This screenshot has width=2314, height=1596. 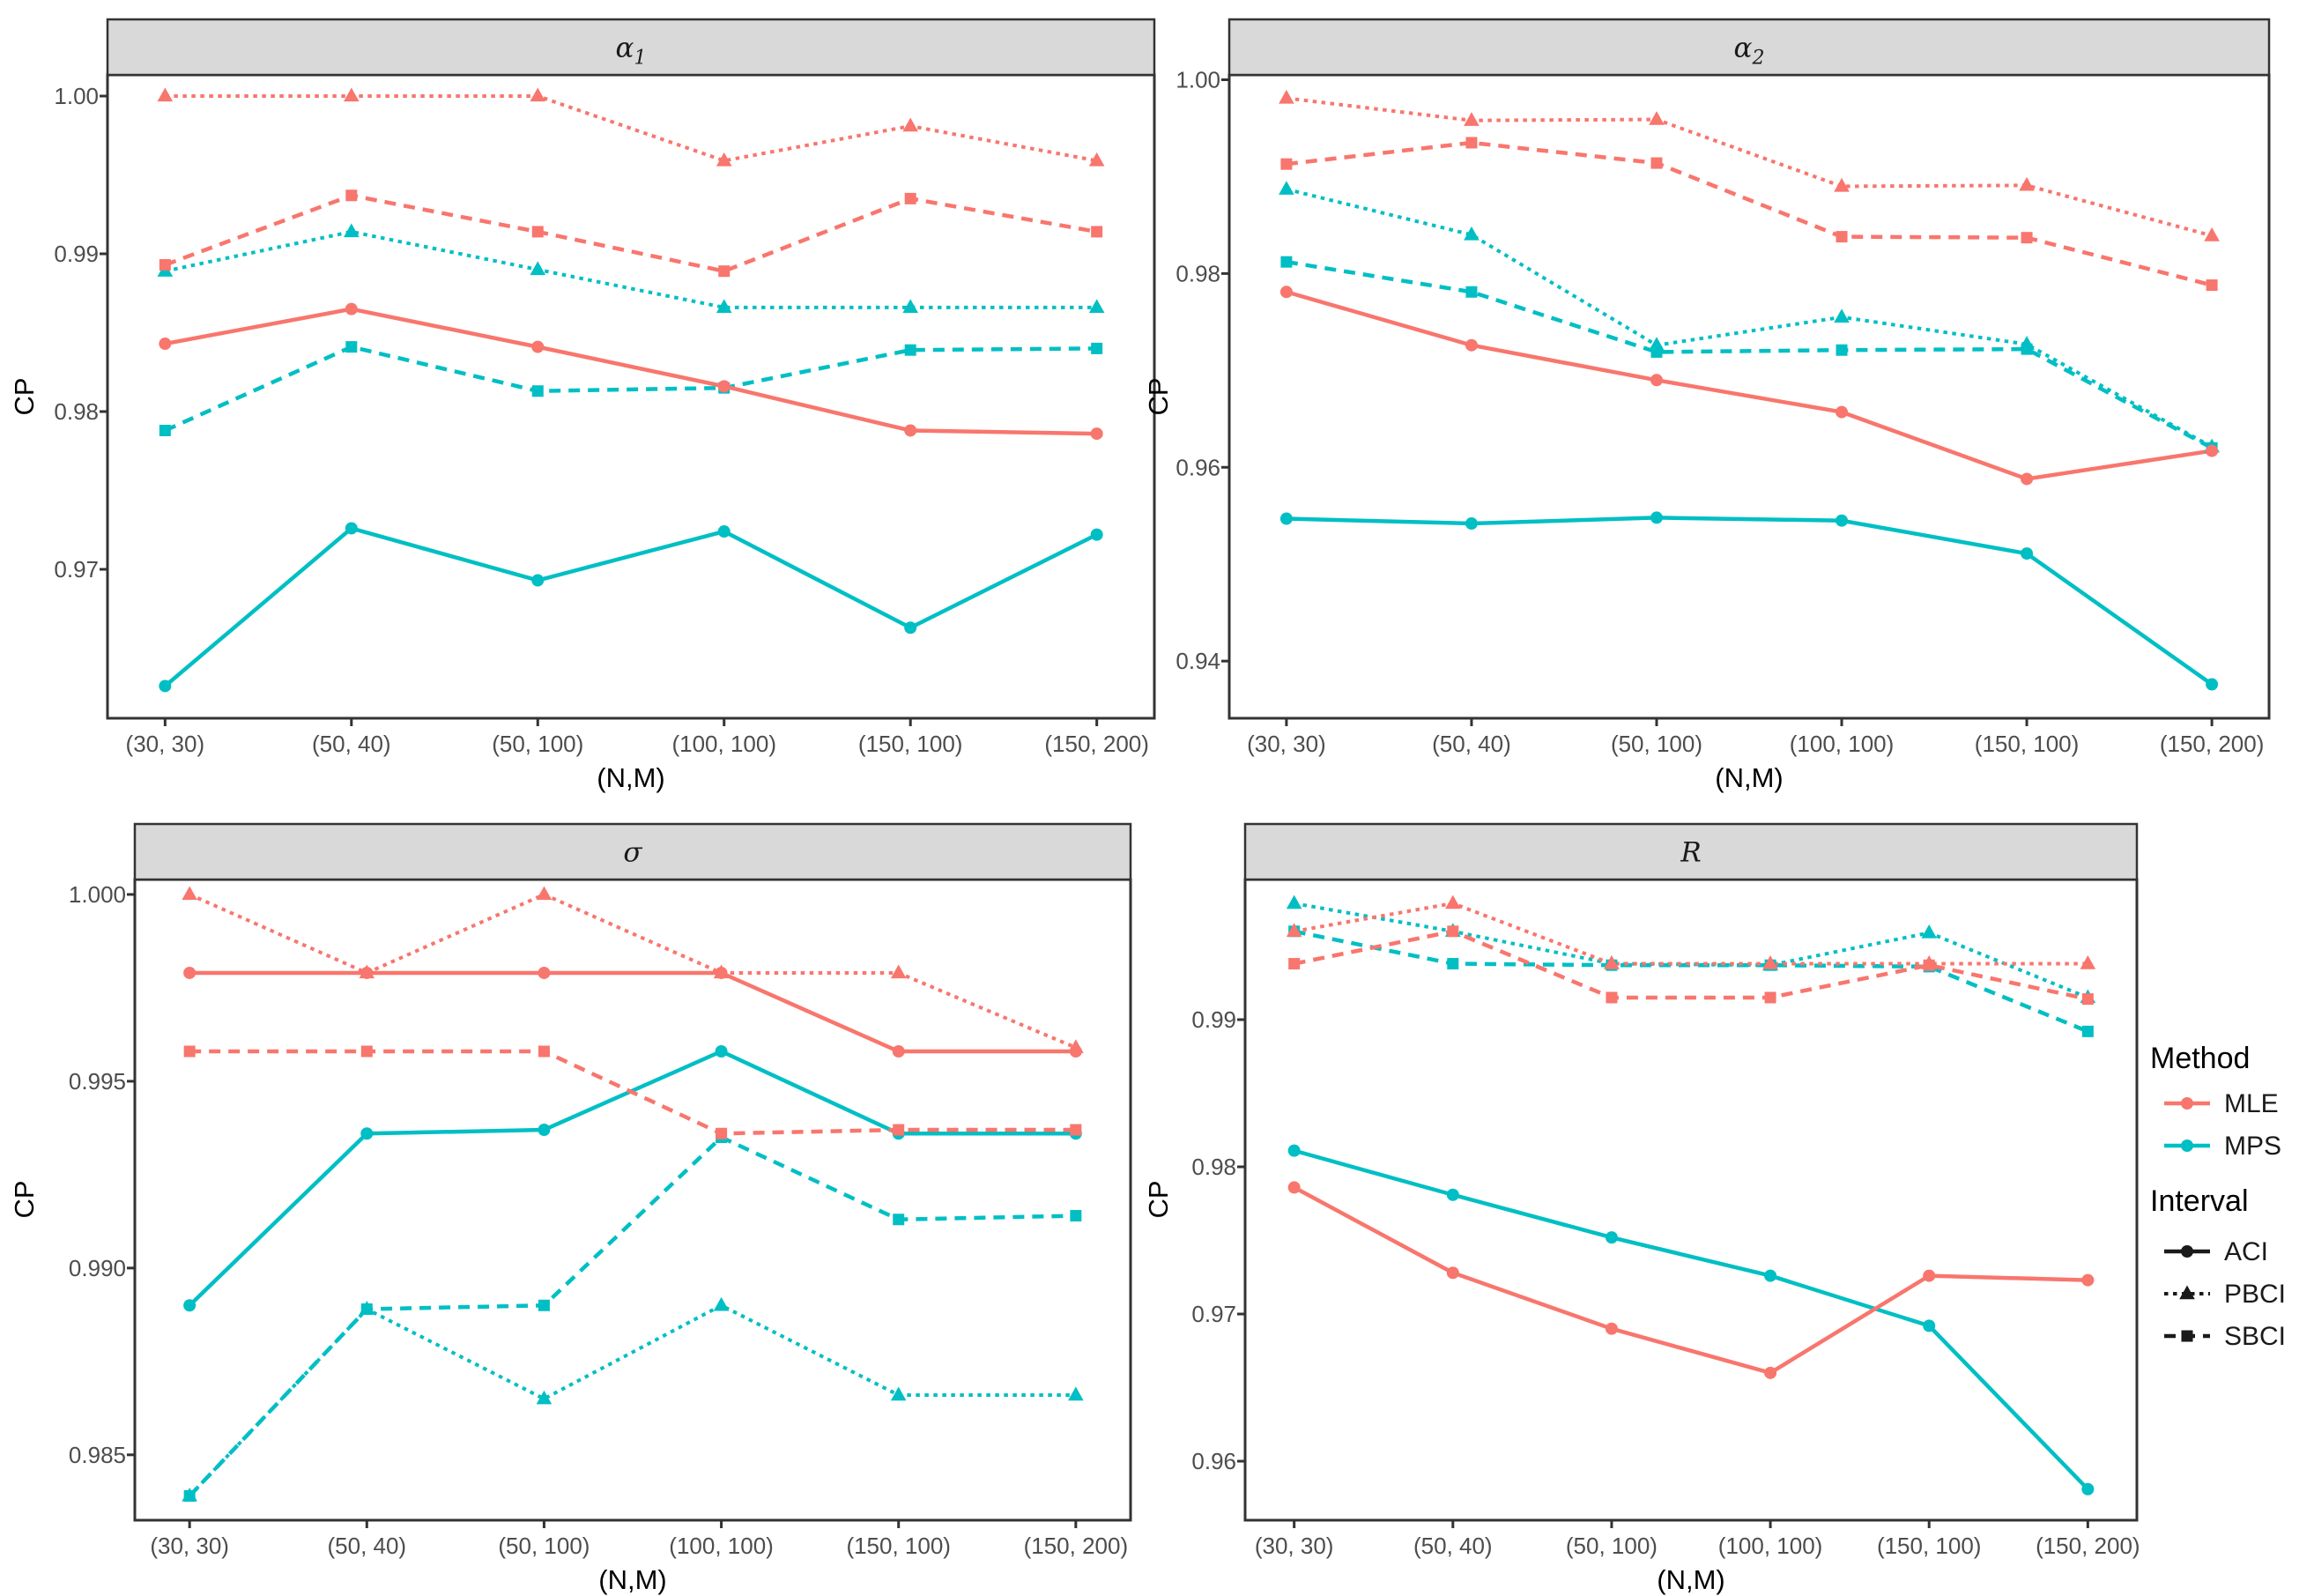 I want to click on series-line-MPS-ACI, so click(x=1691, y=1319).